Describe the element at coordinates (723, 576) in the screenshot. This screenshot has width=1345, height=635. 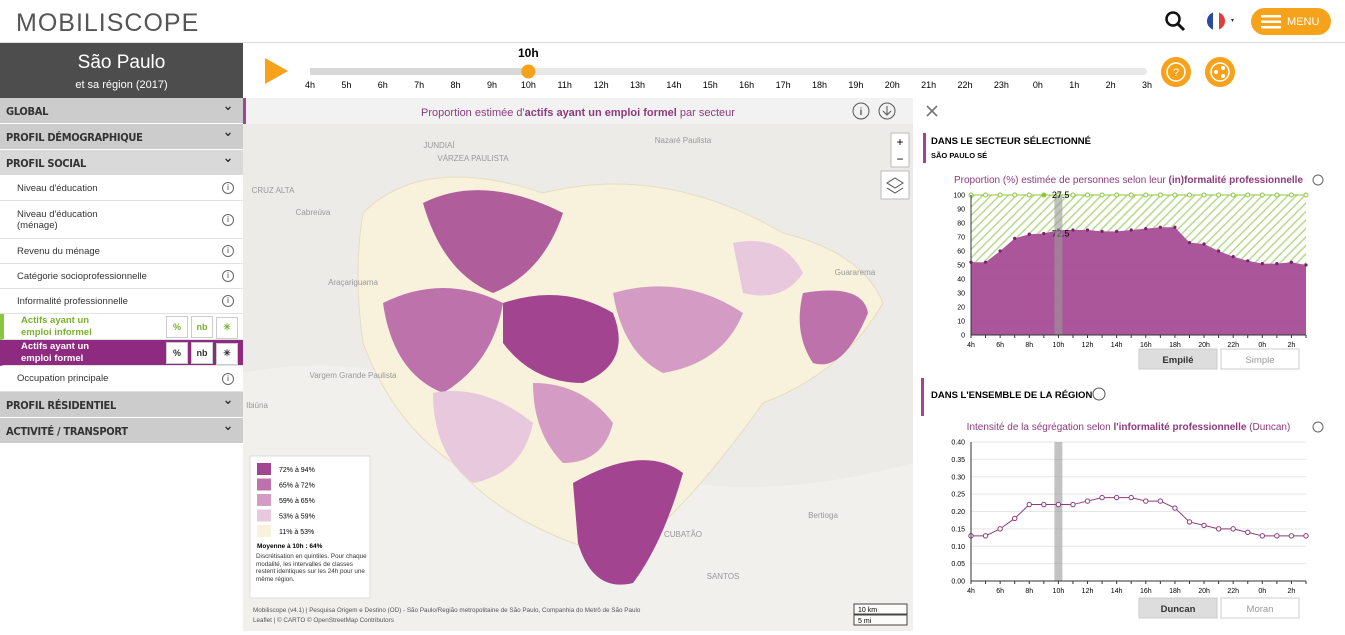
I see `place-label: SANTOS` at that location.